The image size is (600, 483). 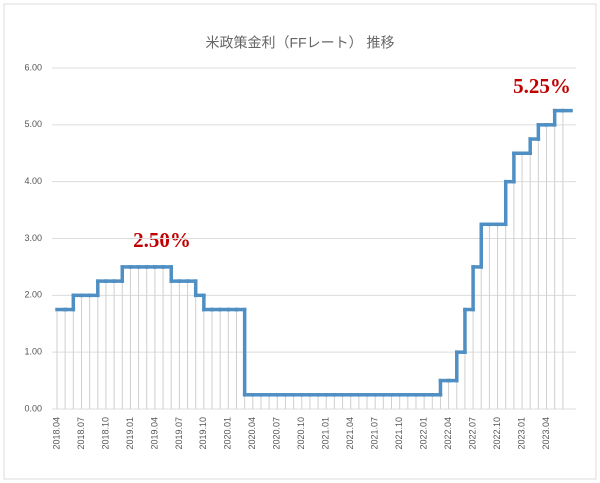 I want to click on x-tick-label: 2022.07, so click(x=472, y=433).